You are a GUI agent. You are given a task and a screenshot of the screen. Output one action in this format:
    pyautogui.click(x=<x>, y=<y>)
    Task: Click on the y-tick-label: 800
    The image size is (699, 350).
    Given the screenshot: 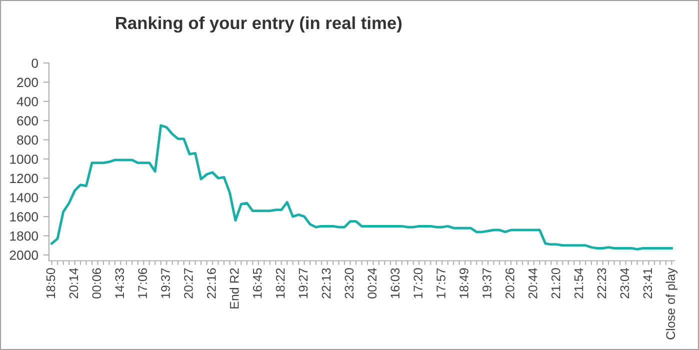 What is the action you would take?
    pyautogui.click(x=27, y=140)
    